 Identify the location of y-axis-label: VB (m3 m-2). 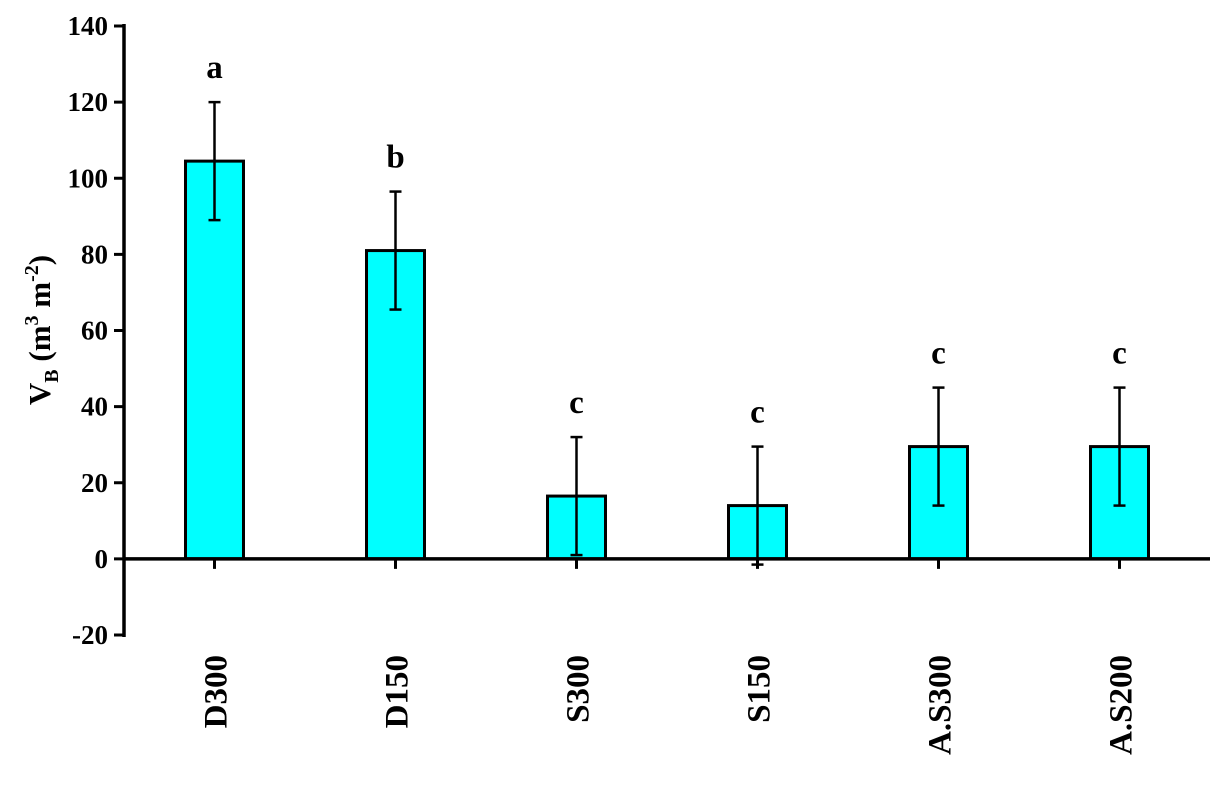
(42, 330).